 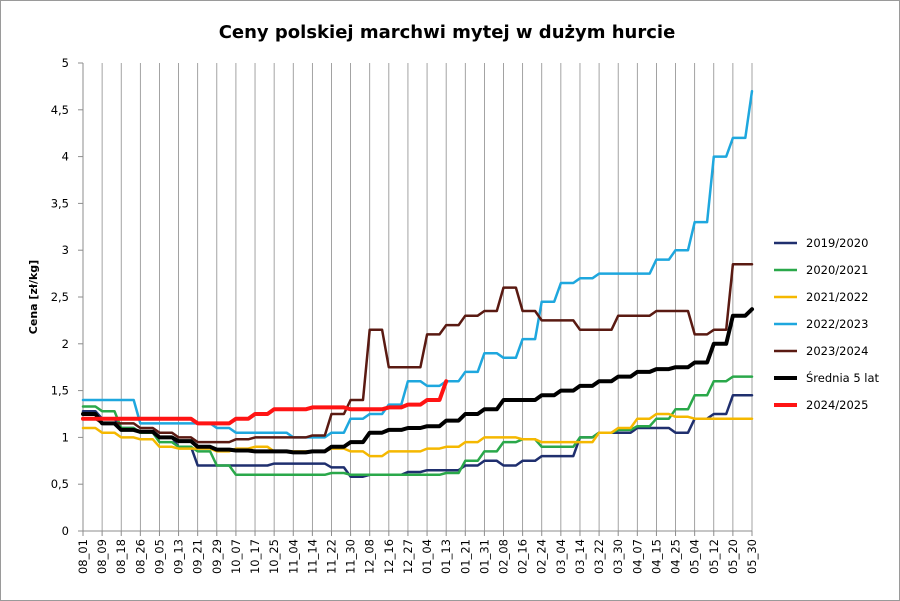 What do you see at coordinates (179, 556) in the screenshot?
I see `x-tick-label: 09_13` at bounding box center [179, 556].